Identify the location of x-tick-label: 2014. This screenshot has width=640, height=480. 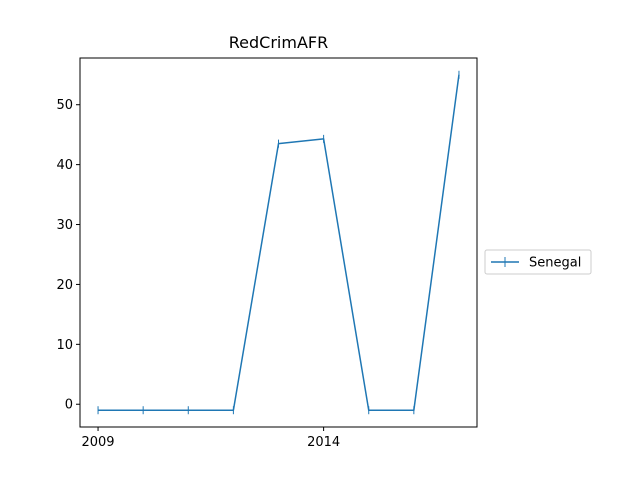
(323, 442).